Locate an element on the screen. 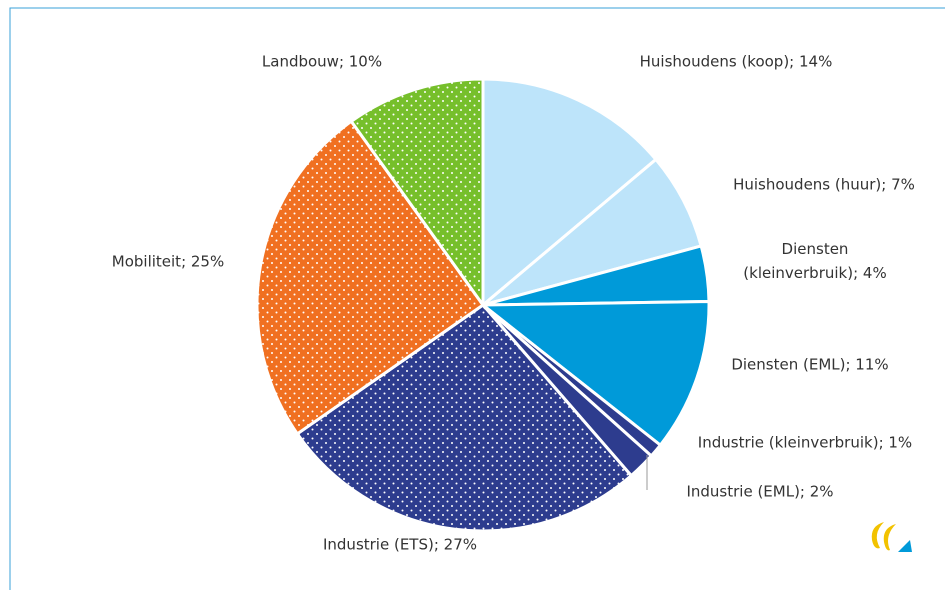 This screenshot has height=590, width=945. logo is located at coordinates (891, 537).